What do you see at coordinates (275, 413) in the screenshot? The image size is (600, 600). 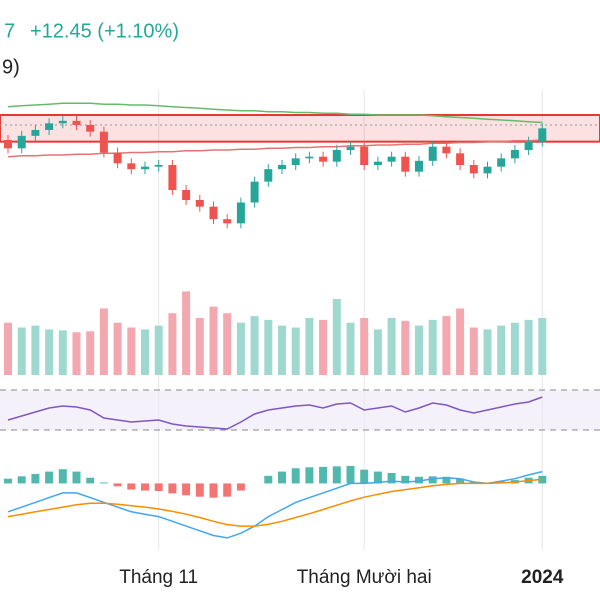 I see `rsi-line` at bounding box center [275, 413].